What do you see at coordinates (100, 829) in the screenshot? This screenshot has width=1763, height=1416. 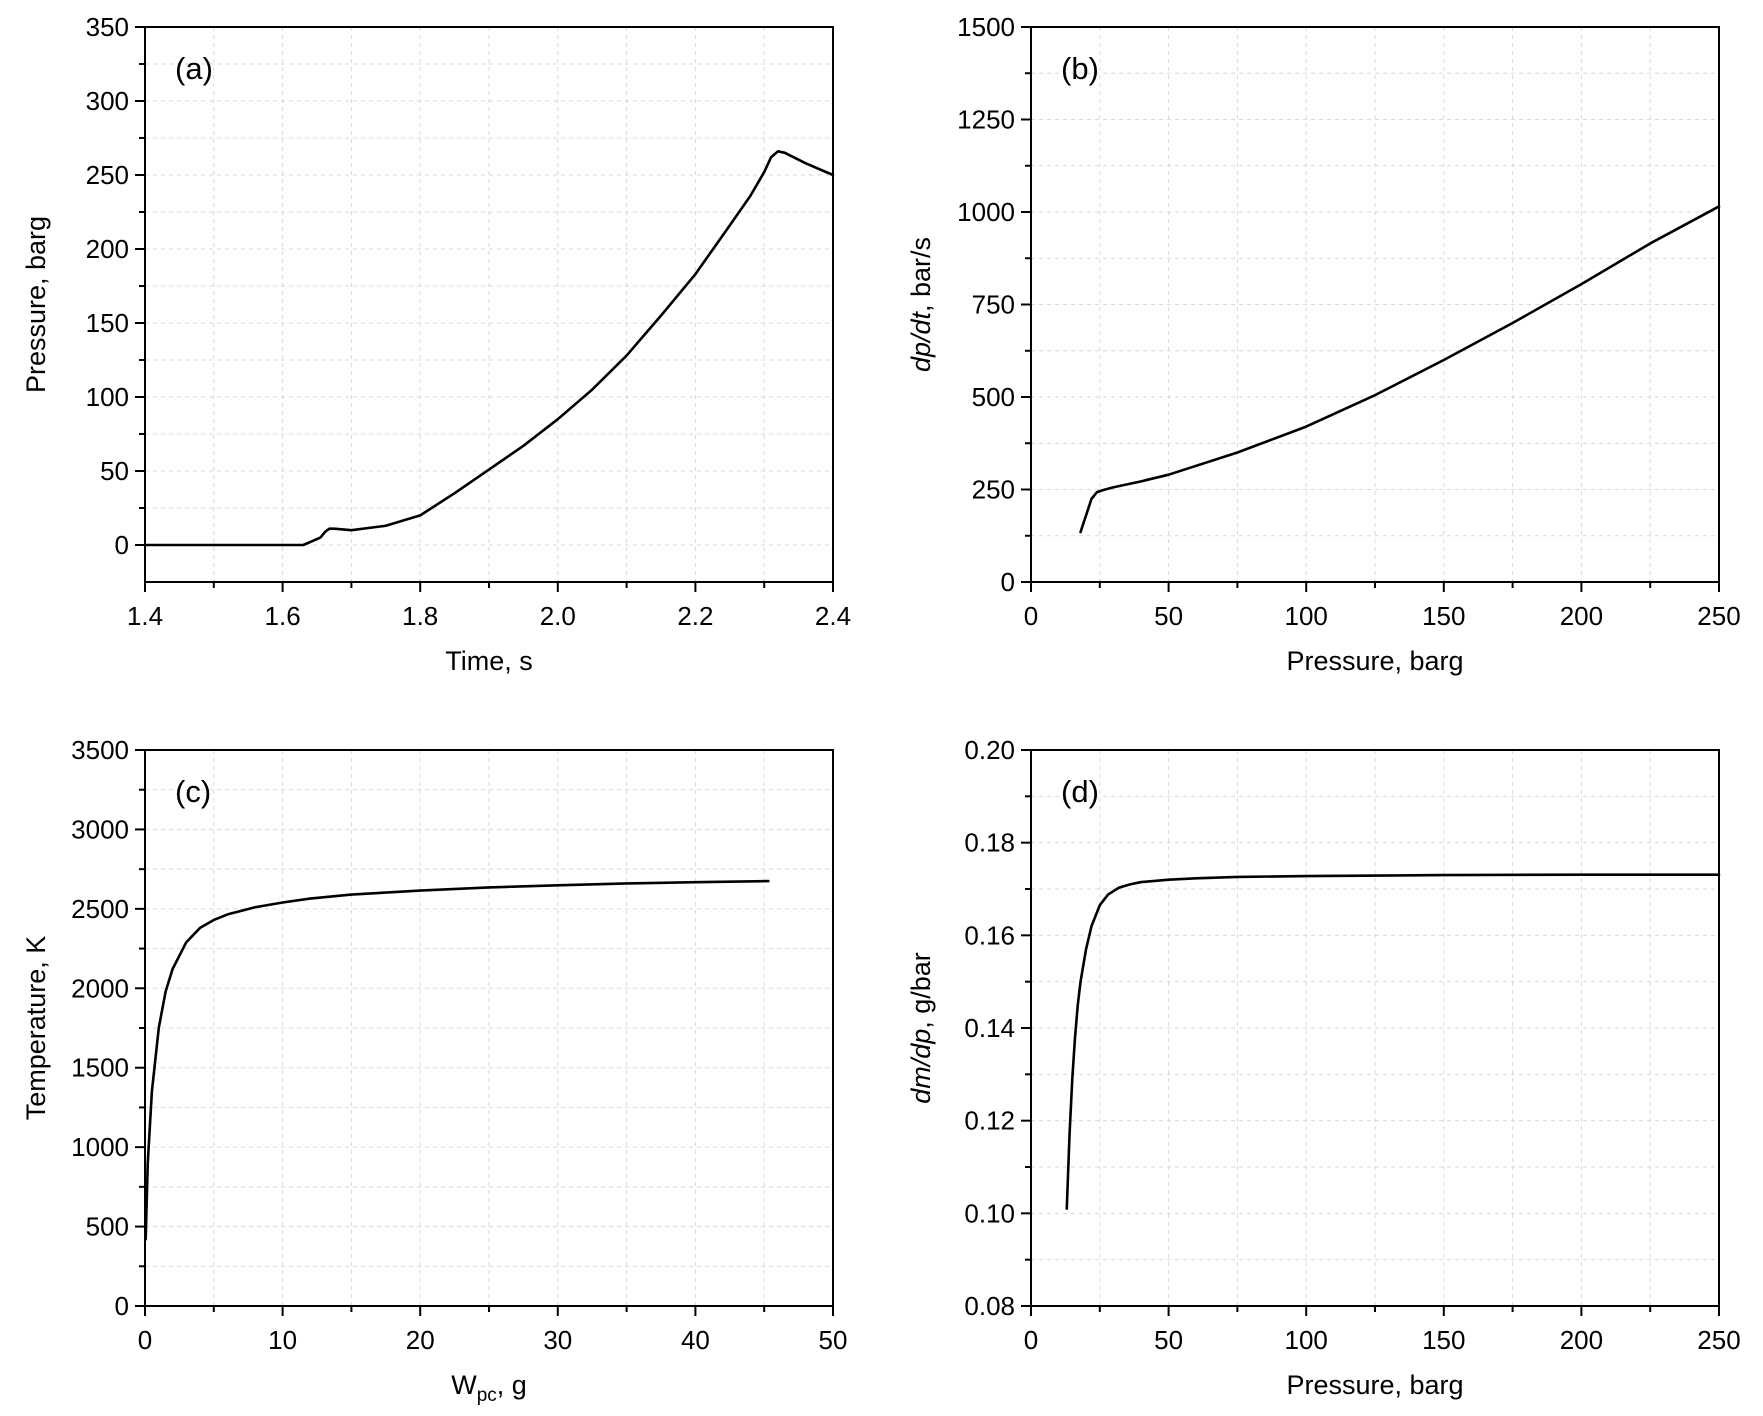 I see `y-tick-label: 3000` at bounding box center [100, 829].